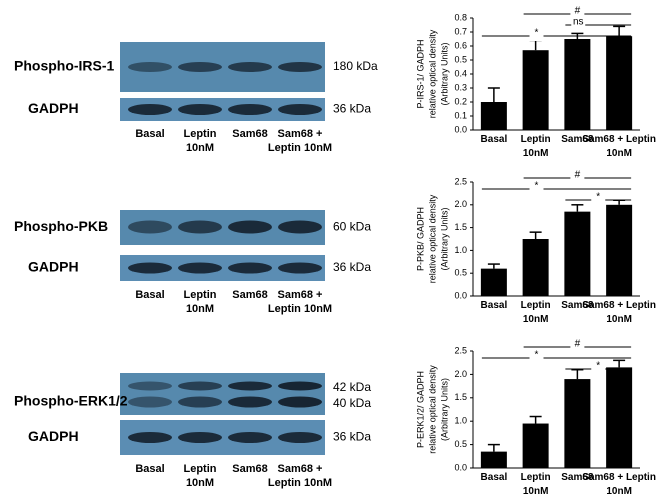  I want to click on size-label: 36 kDa, so click(352, 109).